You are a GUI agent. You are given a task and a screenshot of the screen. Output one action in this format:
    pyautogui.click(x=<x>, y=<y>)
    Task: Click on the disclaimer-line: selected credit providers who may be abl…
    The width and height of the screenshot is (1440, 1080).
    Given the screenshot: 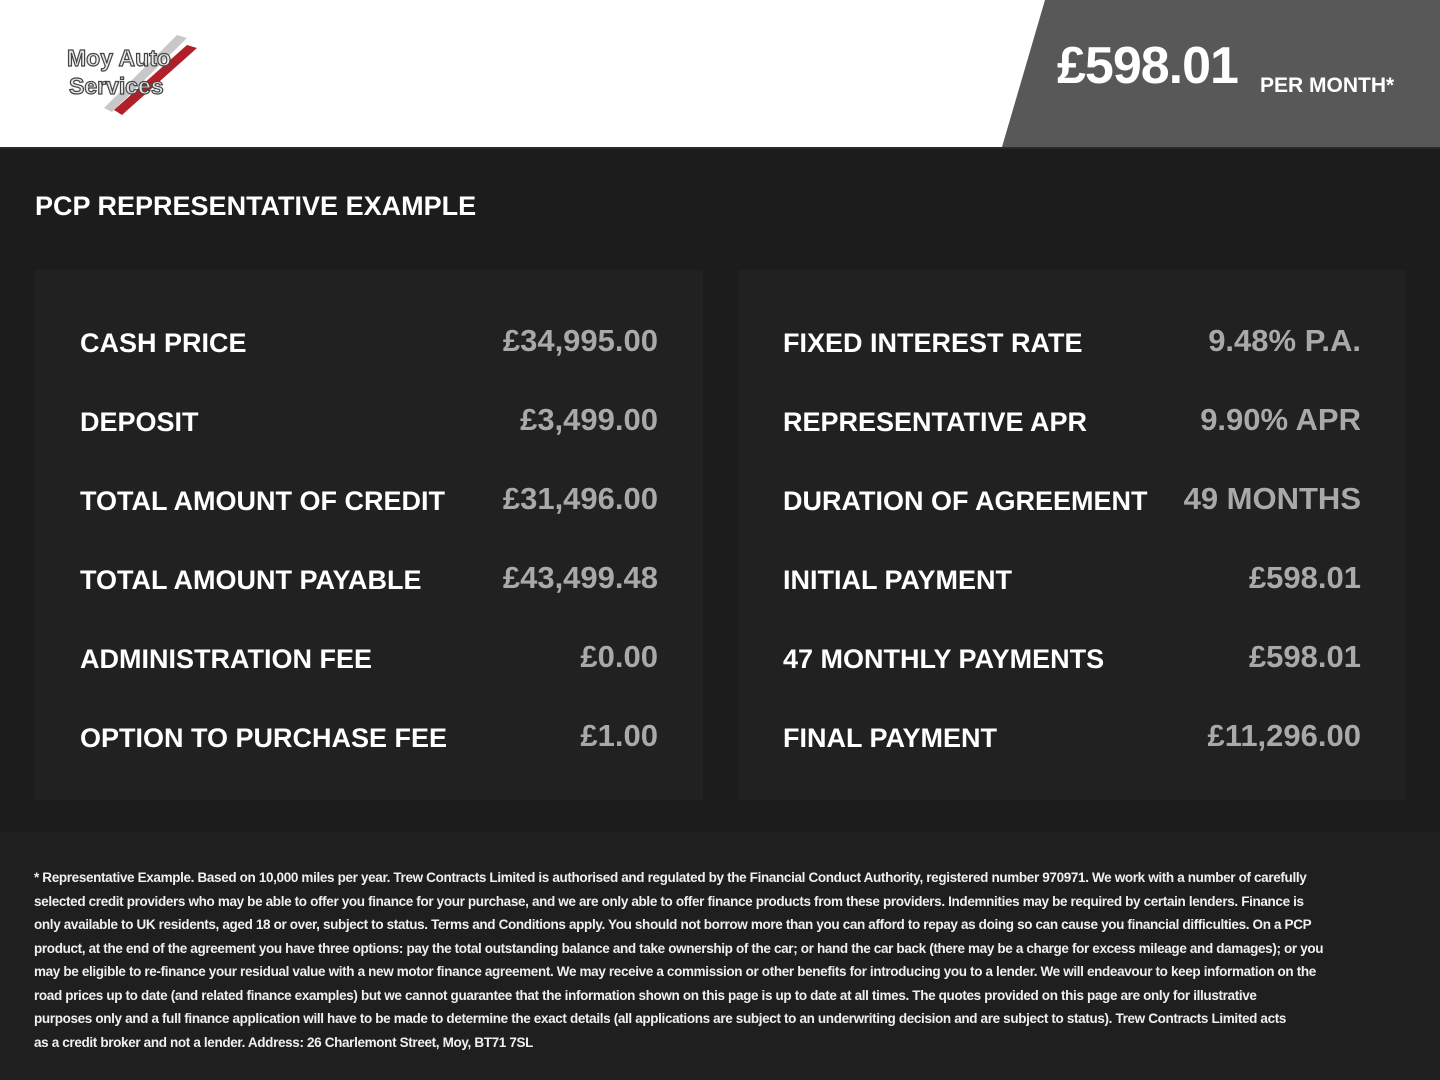 What is the action you would take?
    pyautogui.click(x=669, y=901)
    